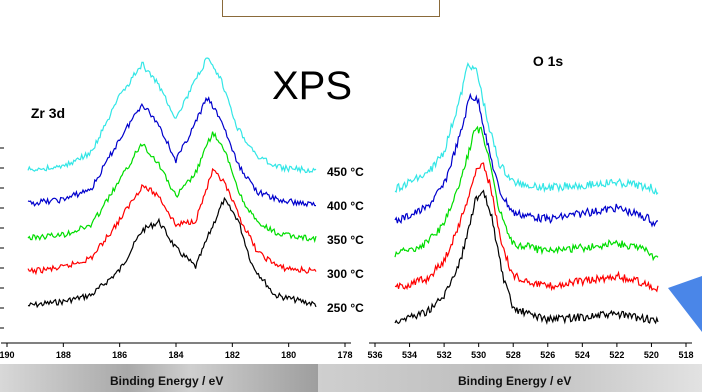 Image resolution: width=702 pixels, height=392 pixels. What do you see at coordinates (119, 355) in the screenshot?
I see `zr-x-tick-label: 186` at bounding box center [119, 355].